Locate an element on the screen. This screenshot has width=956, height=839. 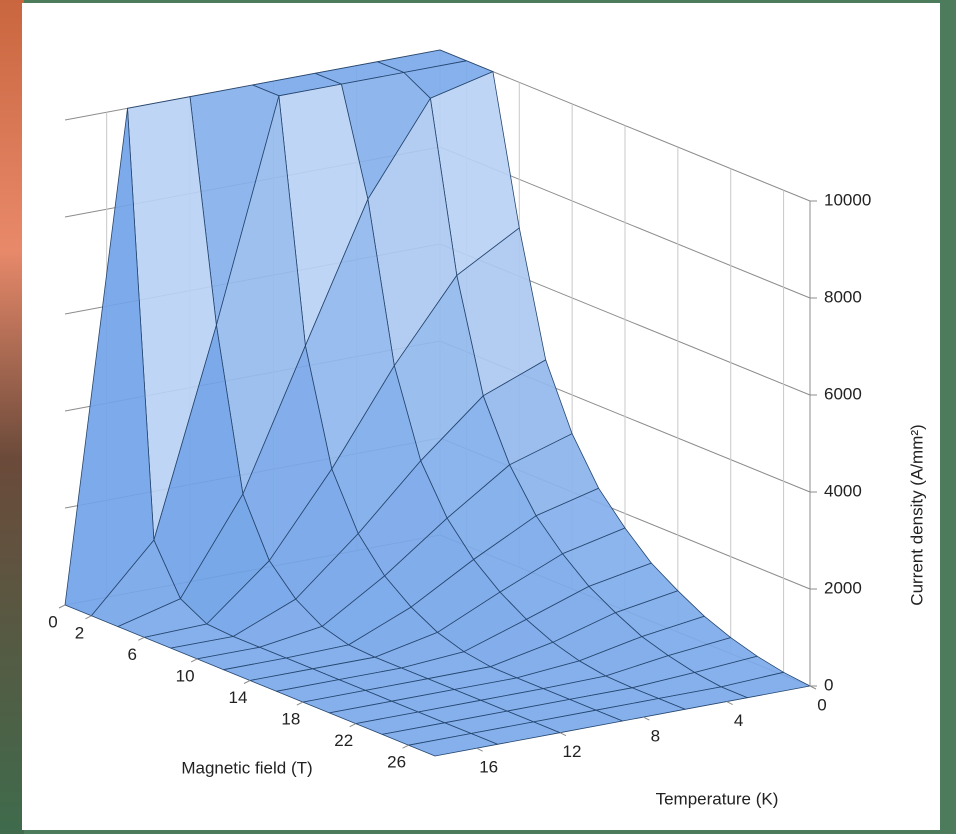
surface-cell is located at coordinates (453, 745).